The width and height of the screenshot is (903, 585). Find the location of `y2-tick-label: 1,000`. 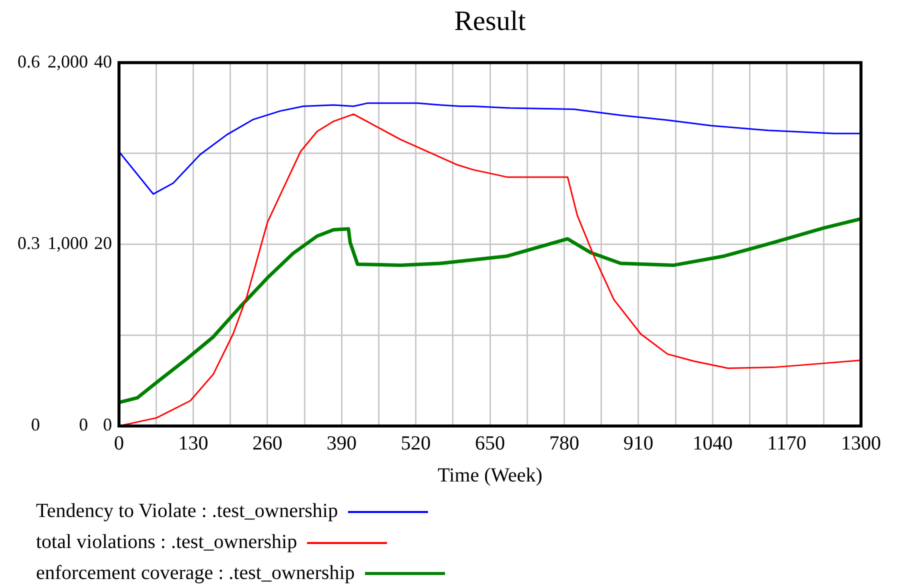

y2-tick-label: 1,000 is located at coordinates (68, 243).